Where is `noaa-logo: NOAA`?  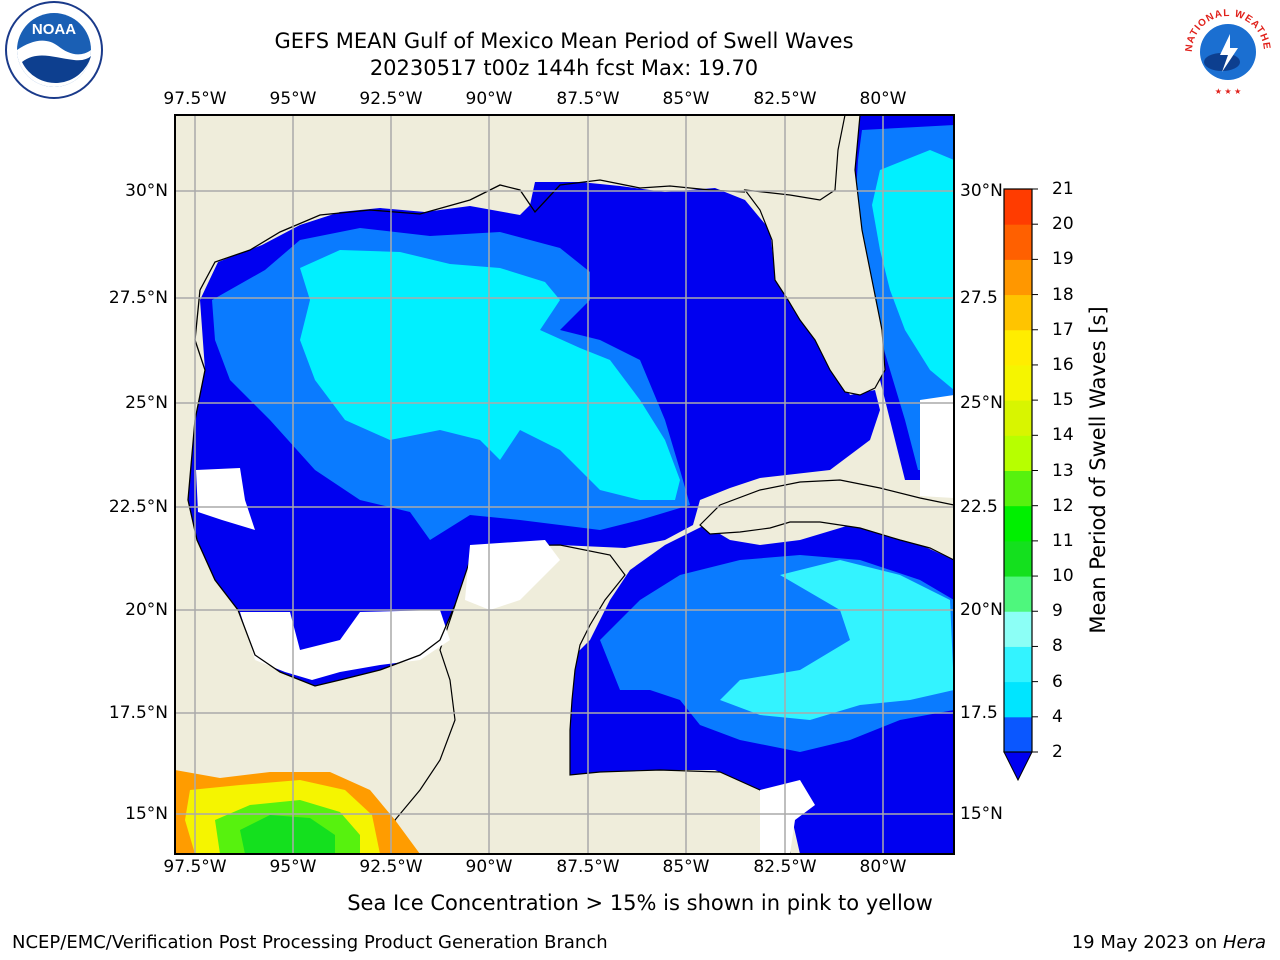 noaa-logo: NOAA is located at coordinates (54, 50).